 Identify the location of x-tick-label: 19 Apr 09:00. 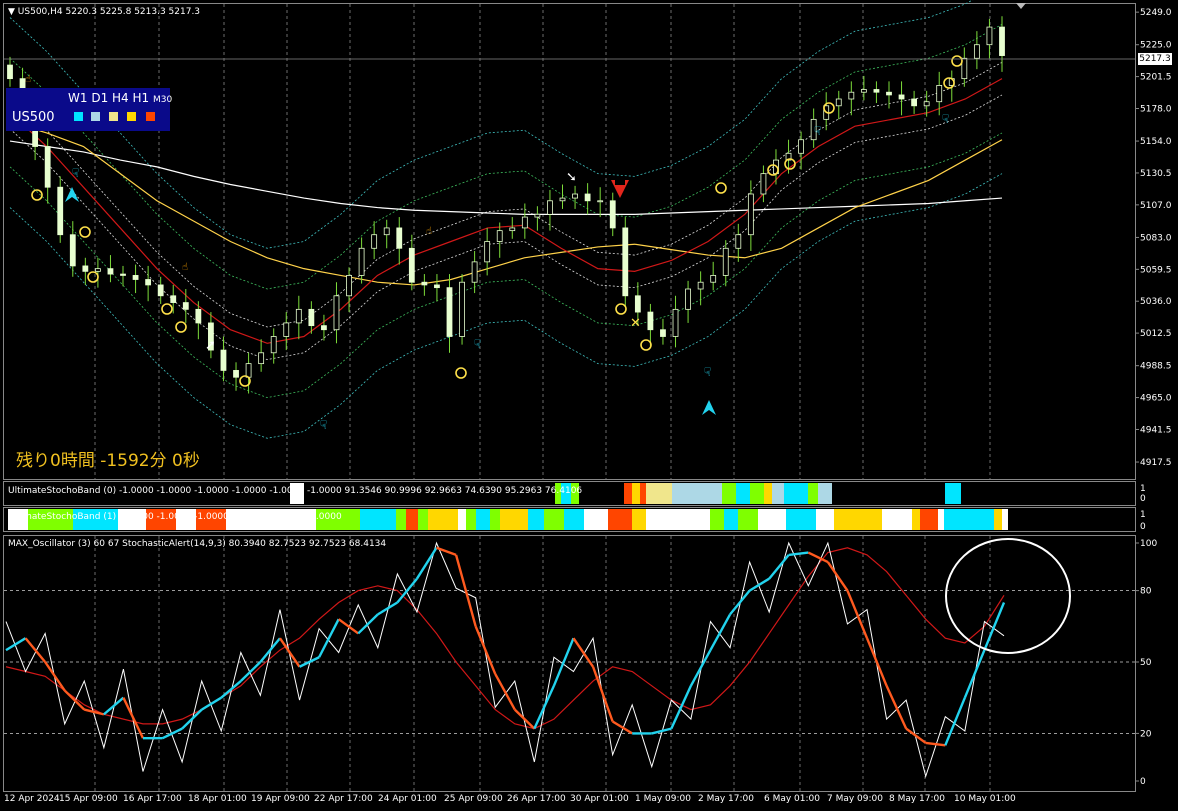
(280, 799).